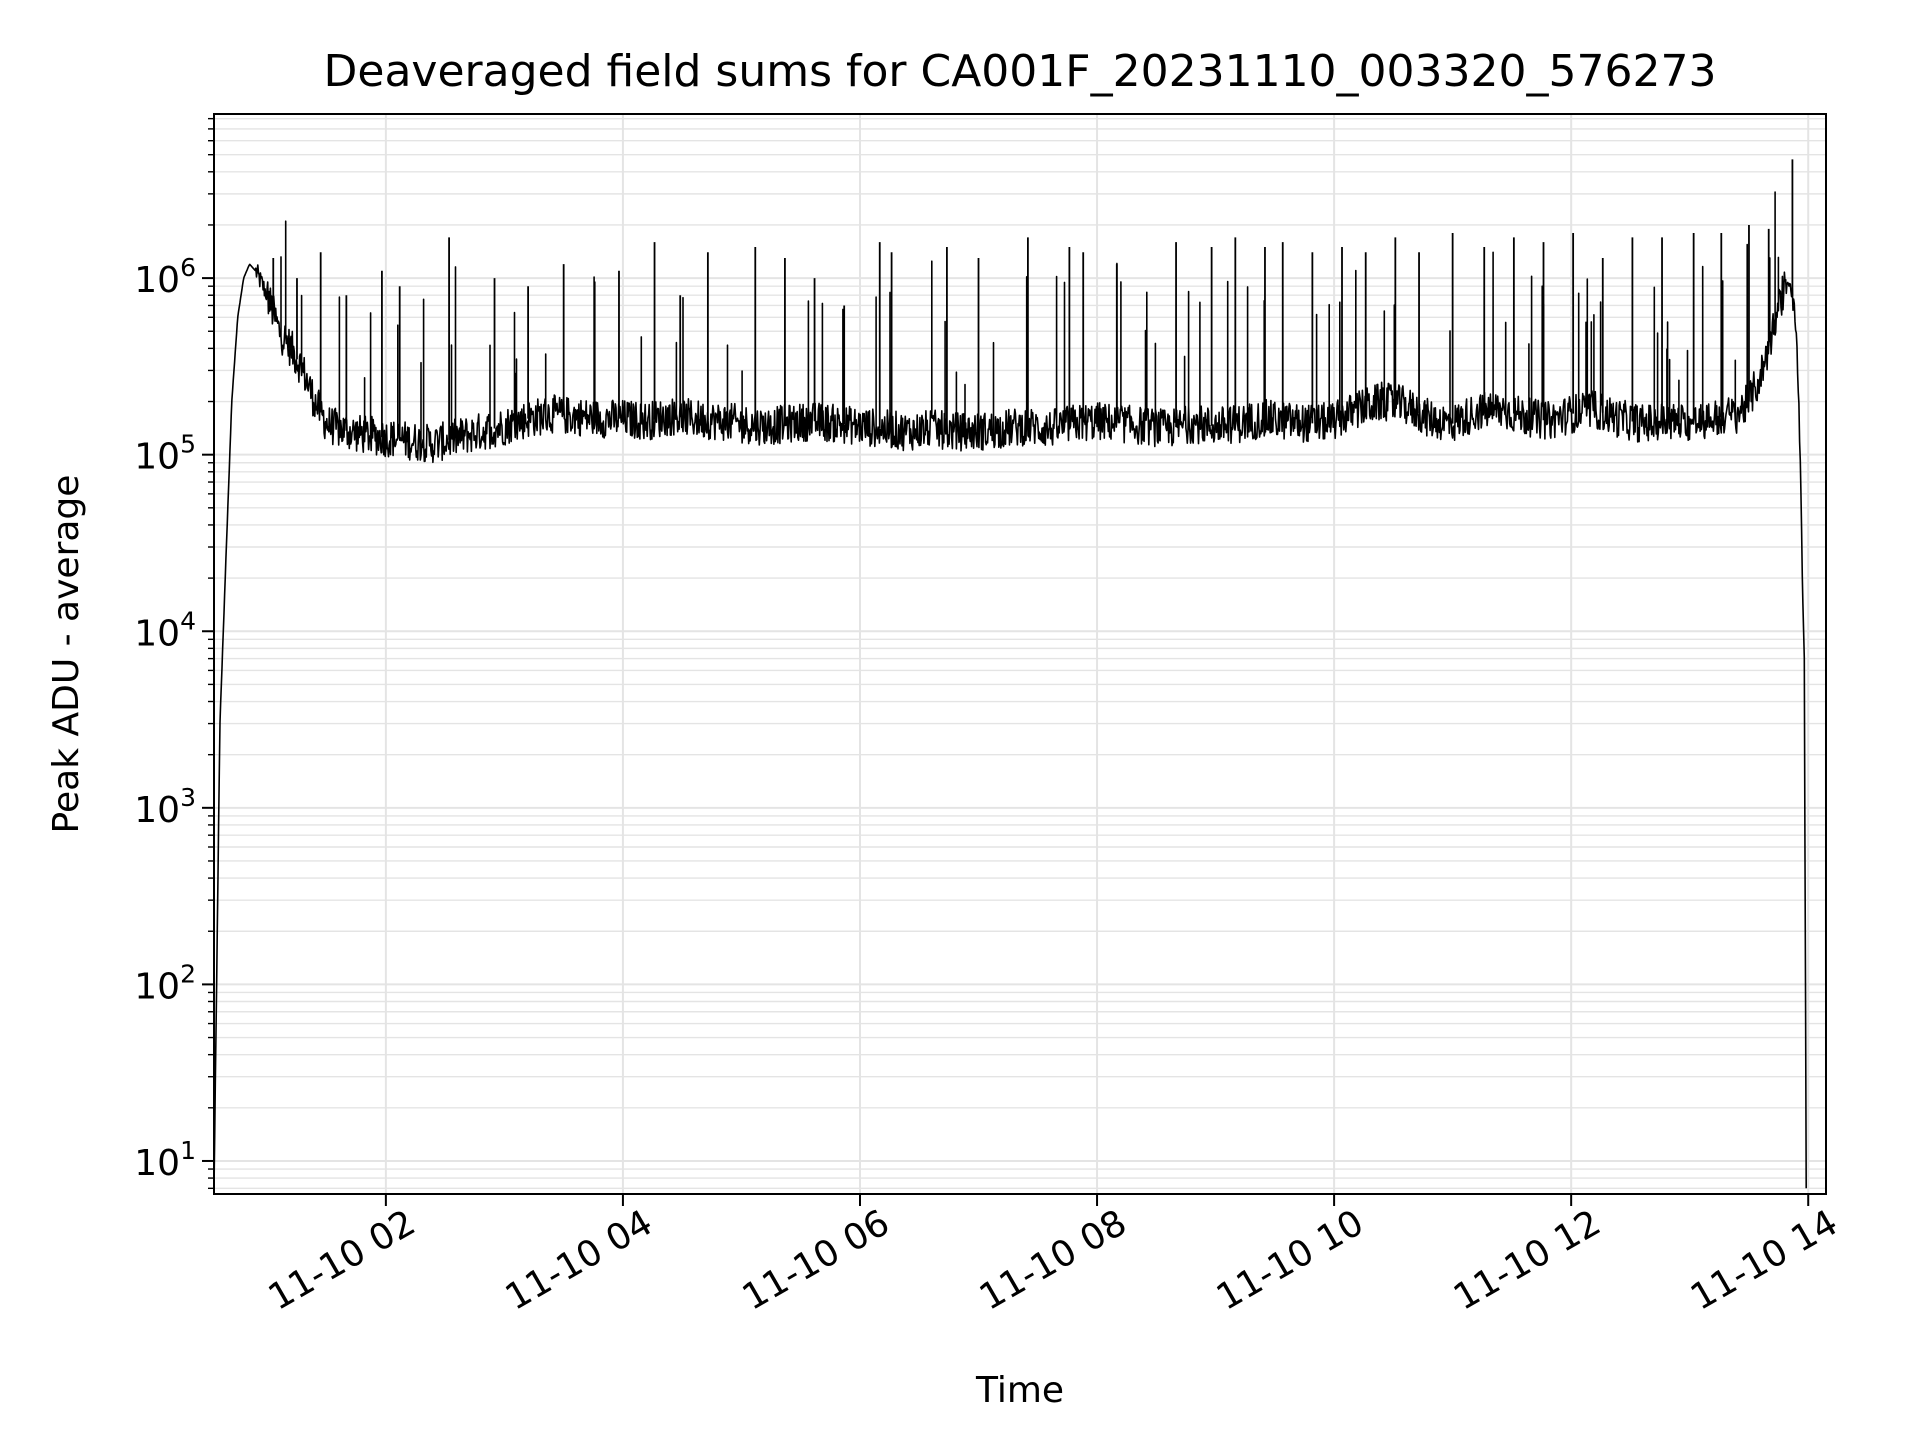  I want to click on y-tick-label: 10², so click(165, 983).